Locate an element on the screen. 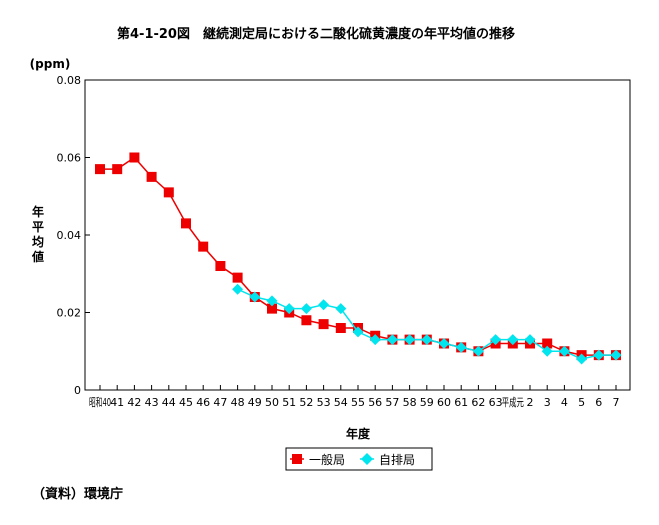 The height and width of the screenshot is (525, 659). x-tick-label: 2 is located at coordinates (530, 402).